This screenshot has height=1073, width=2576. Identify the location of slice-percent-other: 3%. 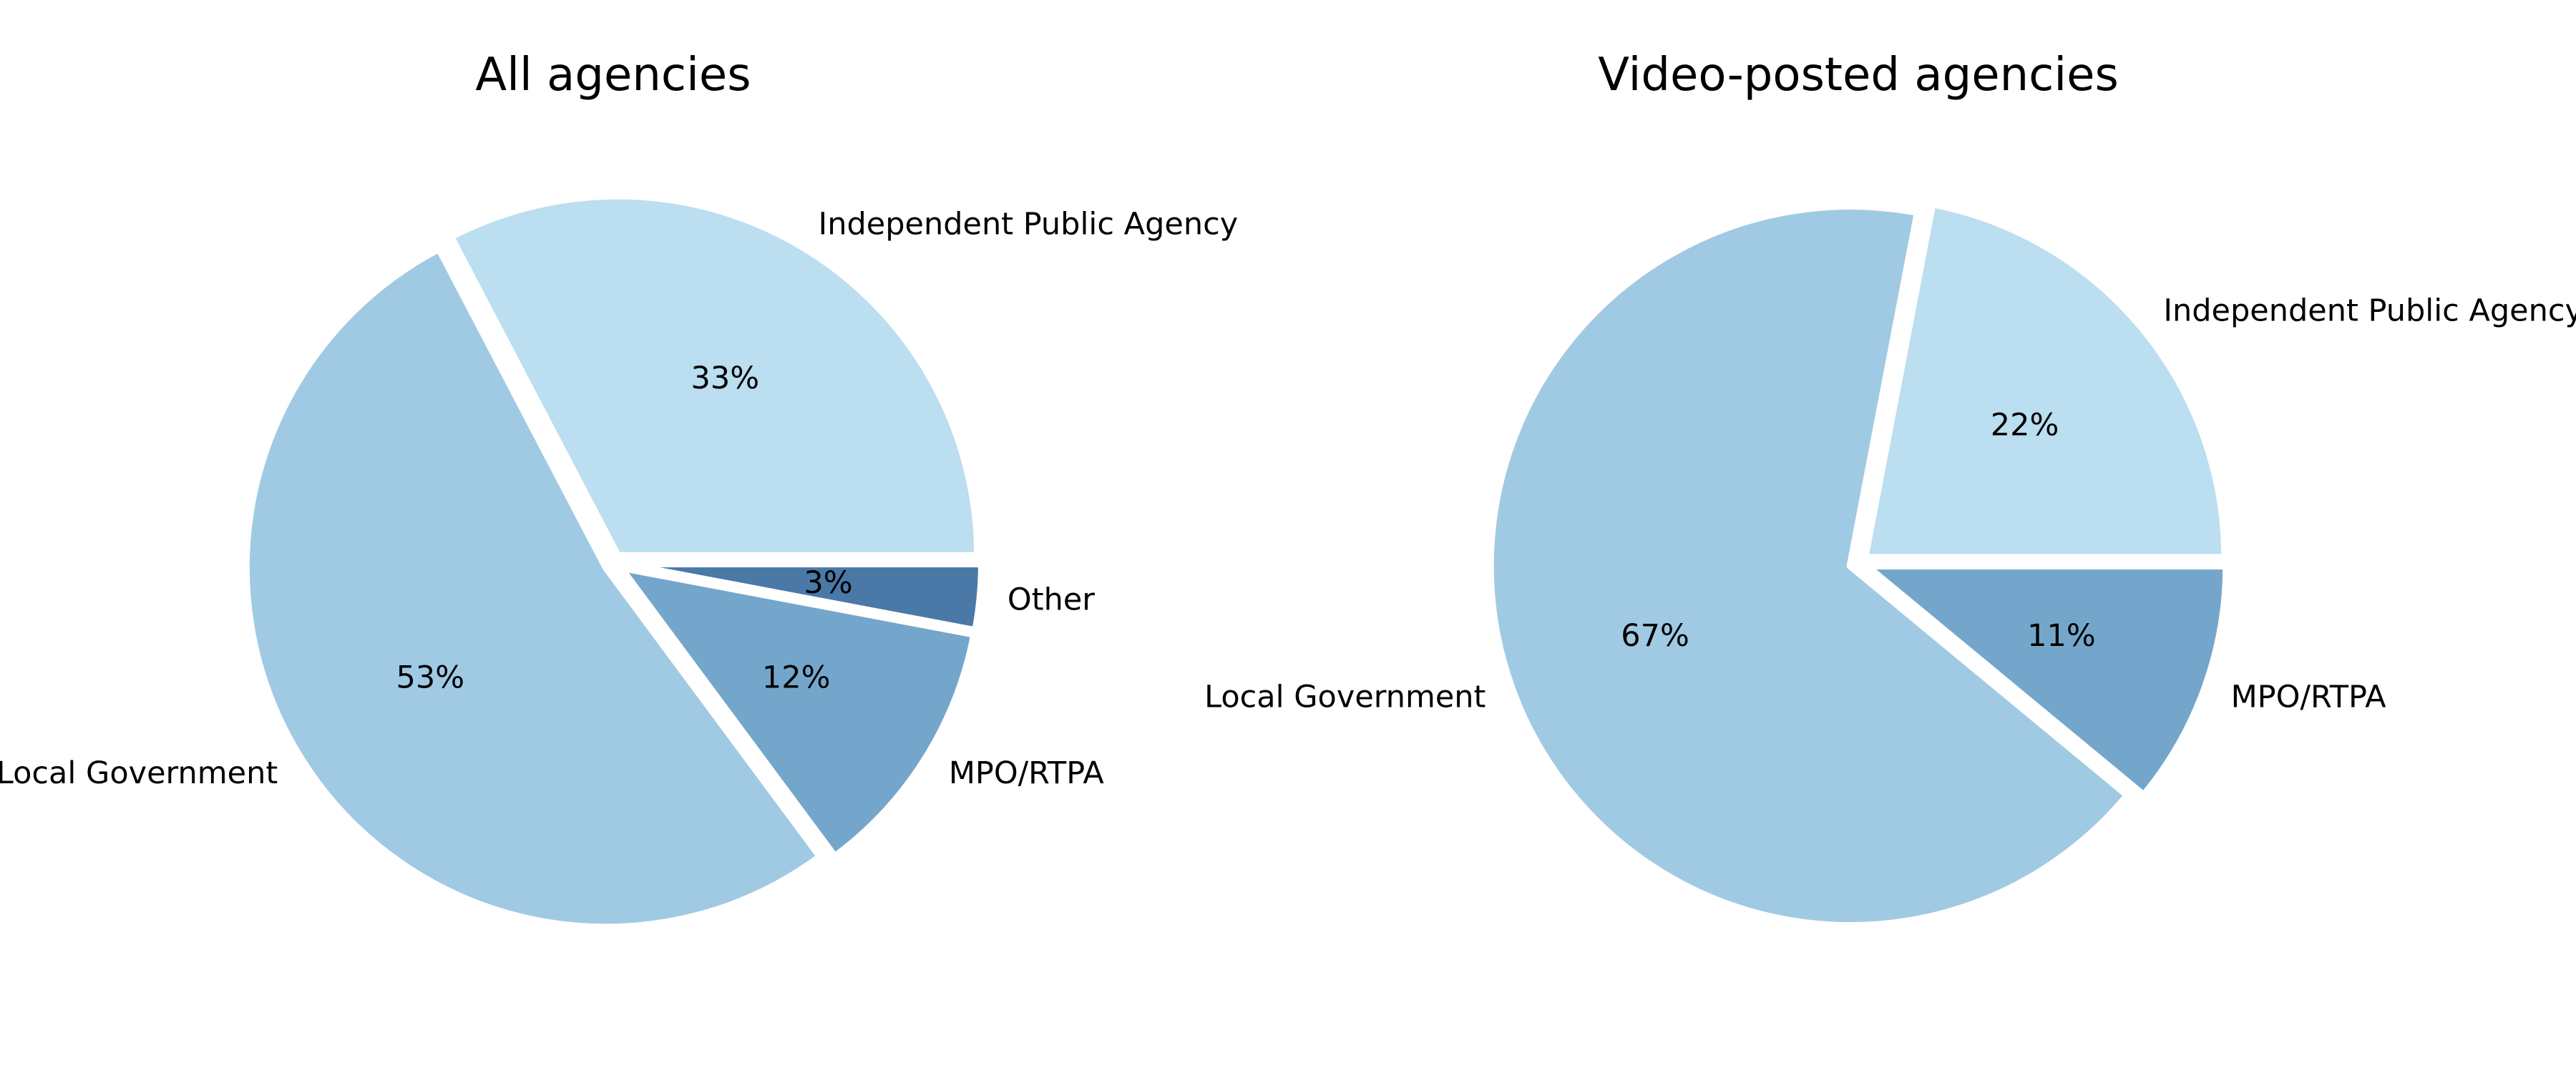
(828, 583).